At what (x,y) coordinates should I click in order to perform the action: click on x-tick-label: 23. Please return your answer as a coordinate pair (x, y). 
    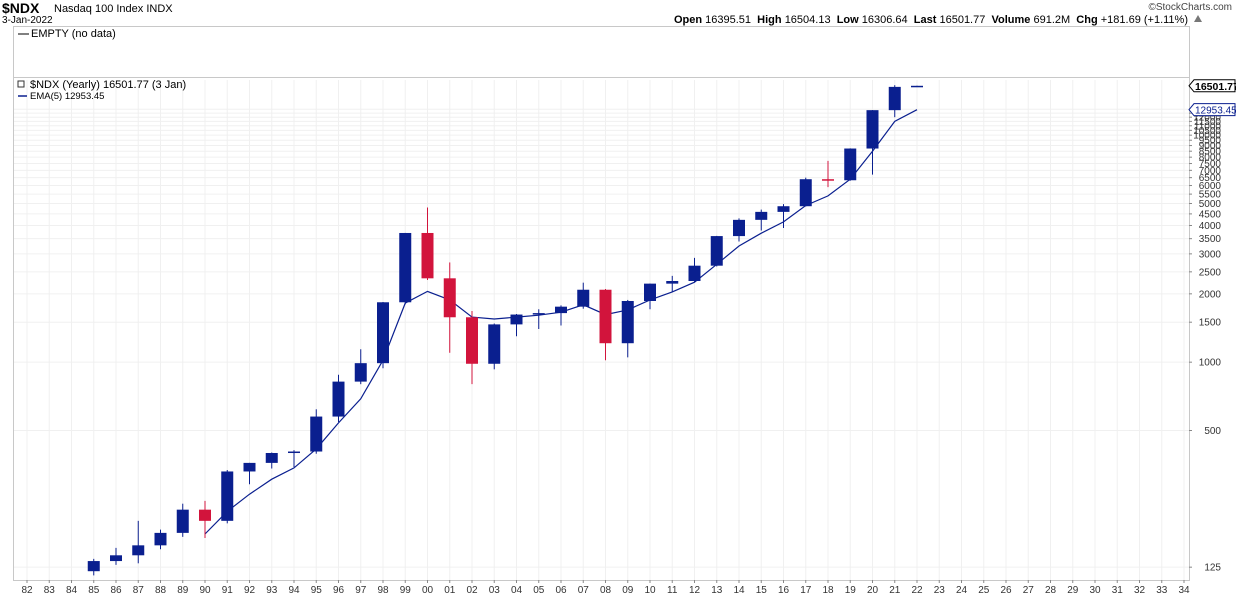
    Looking at the image, I should click on (940, 590).